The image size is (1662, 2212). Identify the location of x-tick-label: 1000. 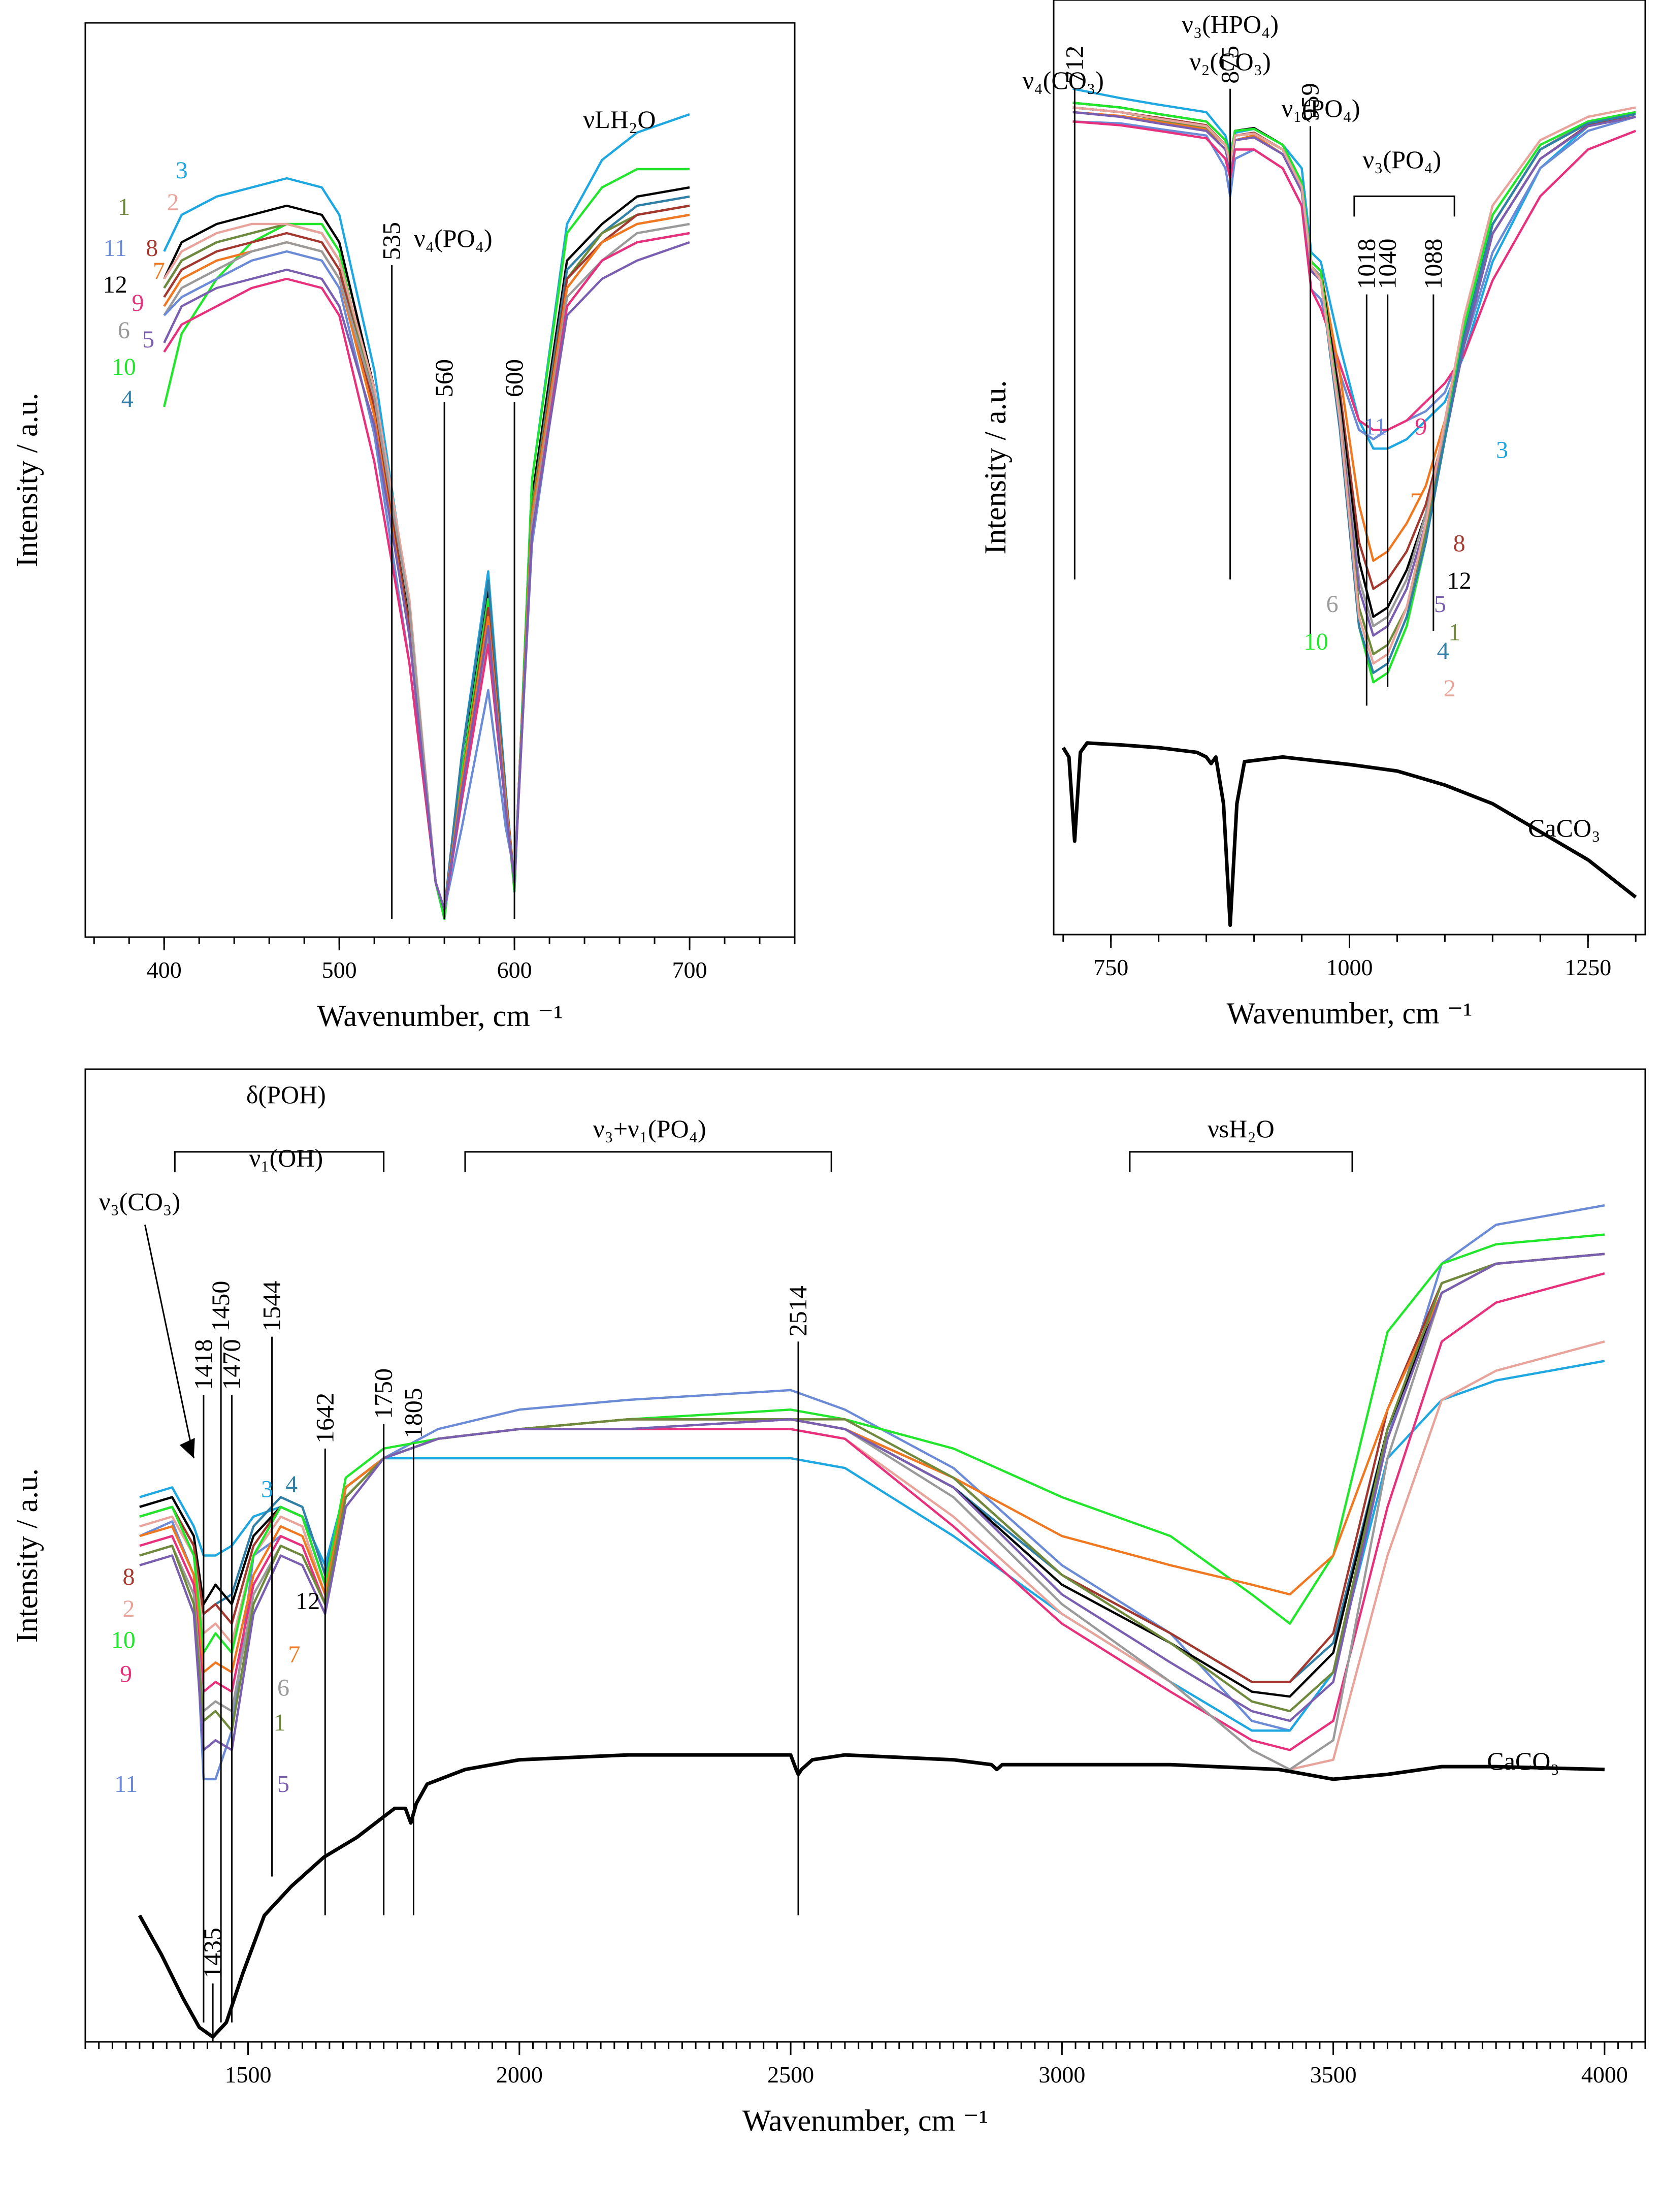
(1349, 967).